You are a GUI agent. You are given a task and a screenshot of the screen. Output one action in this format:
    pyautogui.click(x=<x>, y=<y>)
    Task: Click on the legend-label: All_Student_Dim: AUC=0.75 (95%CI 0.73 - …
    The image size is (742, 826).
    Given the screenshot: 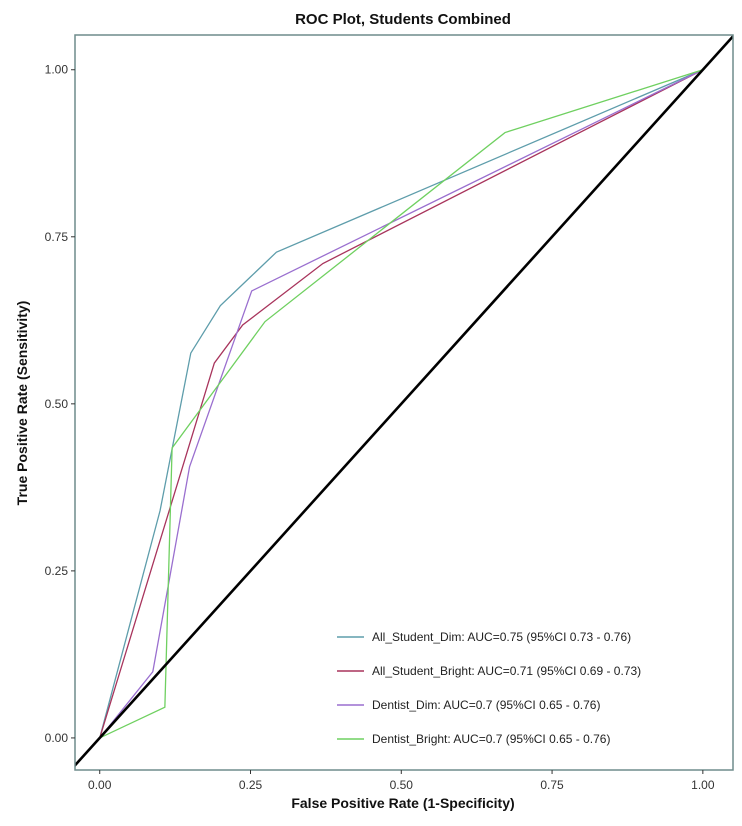 What is the action you would take?
    pyautogui.click(x=501, y=637)
    